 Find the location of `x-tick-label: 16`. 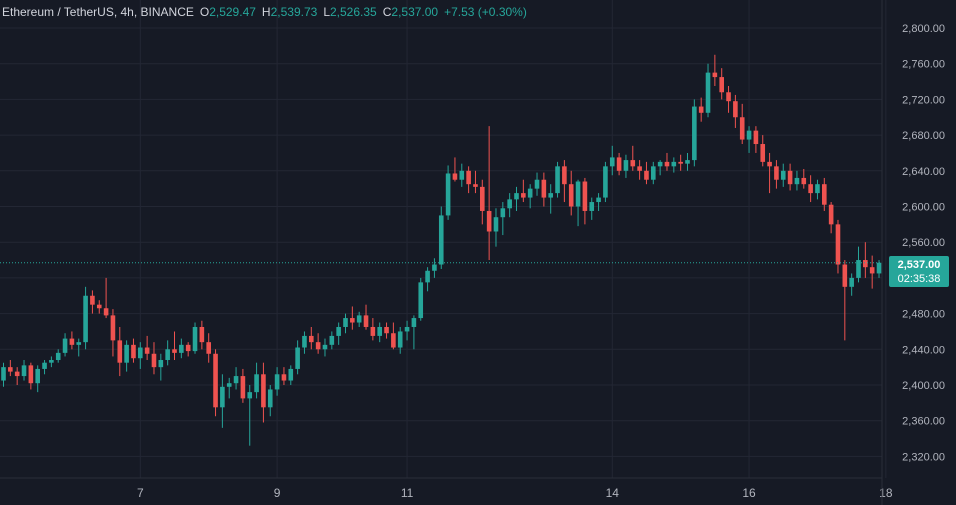

x-tick-label: 16 is located at coordinates (749, 493).